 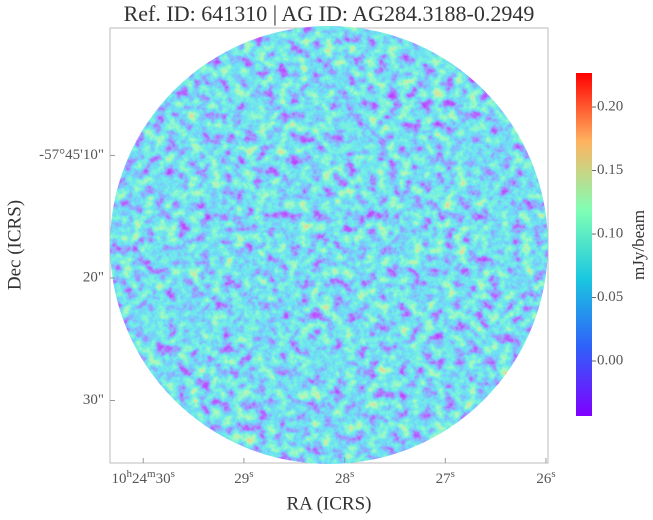 I want to click on colorbar-tick-label: 0.05, so click(x=610, y=297).